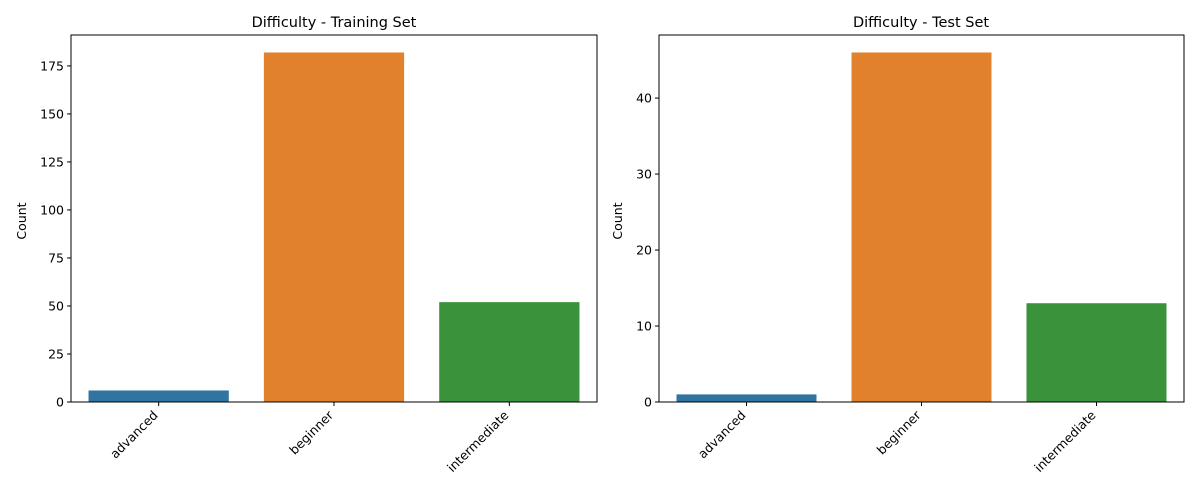 The image size is (1200, 504). Describe the element at coordinates (52, 65) in the screenshot. I see `y-tick-label: 175` at that location.